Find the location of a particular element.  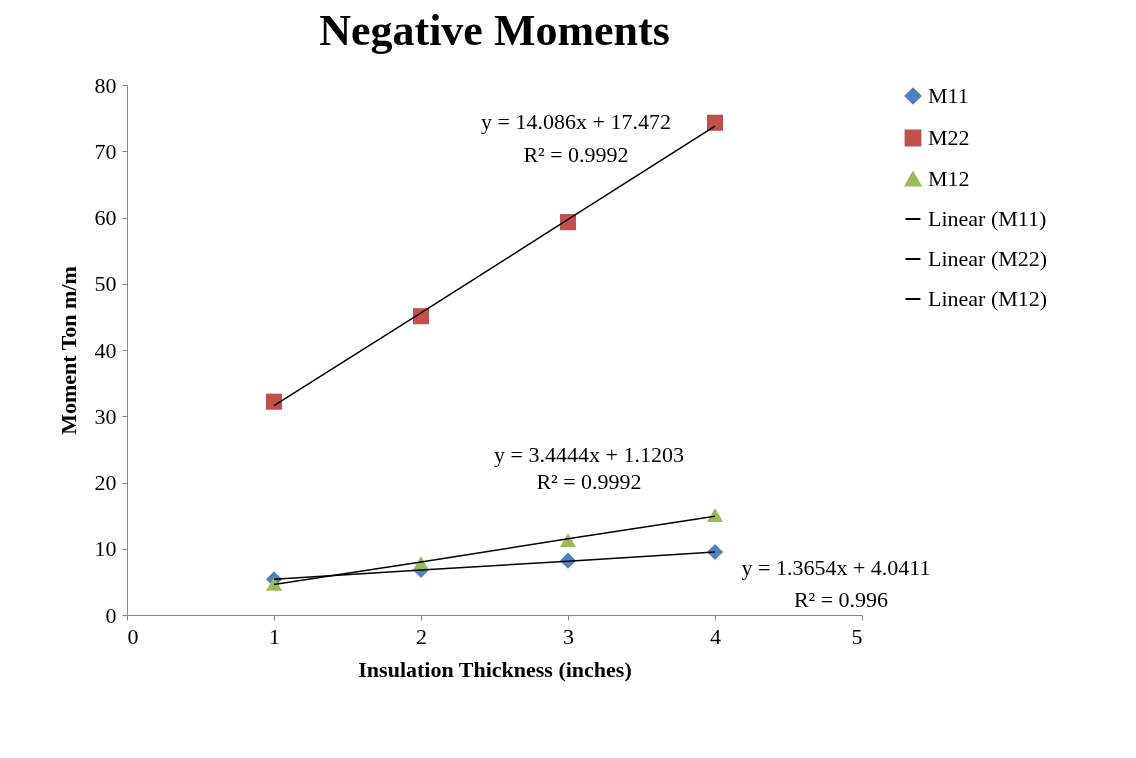

annotation: y = 14.086x + 17.472 is located at coordinates (576, 121).